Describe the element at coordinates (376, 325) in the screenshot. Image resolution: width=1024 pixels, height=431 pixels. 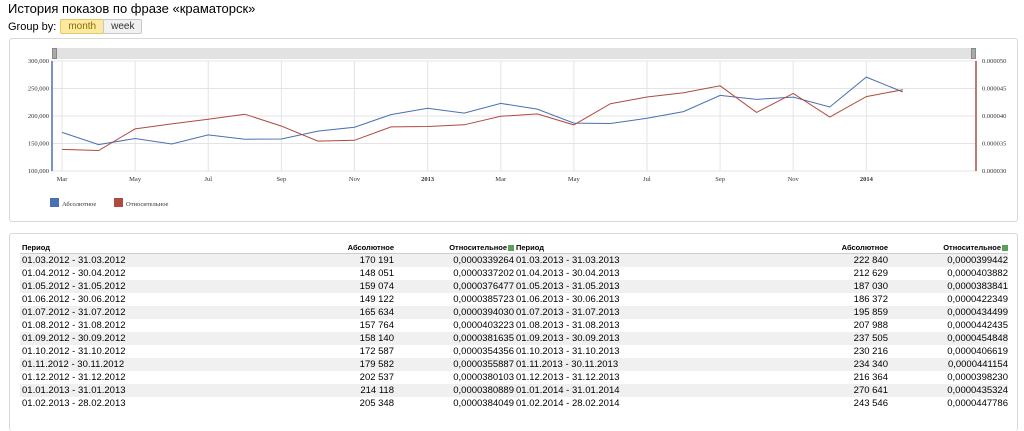
I see `absolute-cell: 157 764` at that location.